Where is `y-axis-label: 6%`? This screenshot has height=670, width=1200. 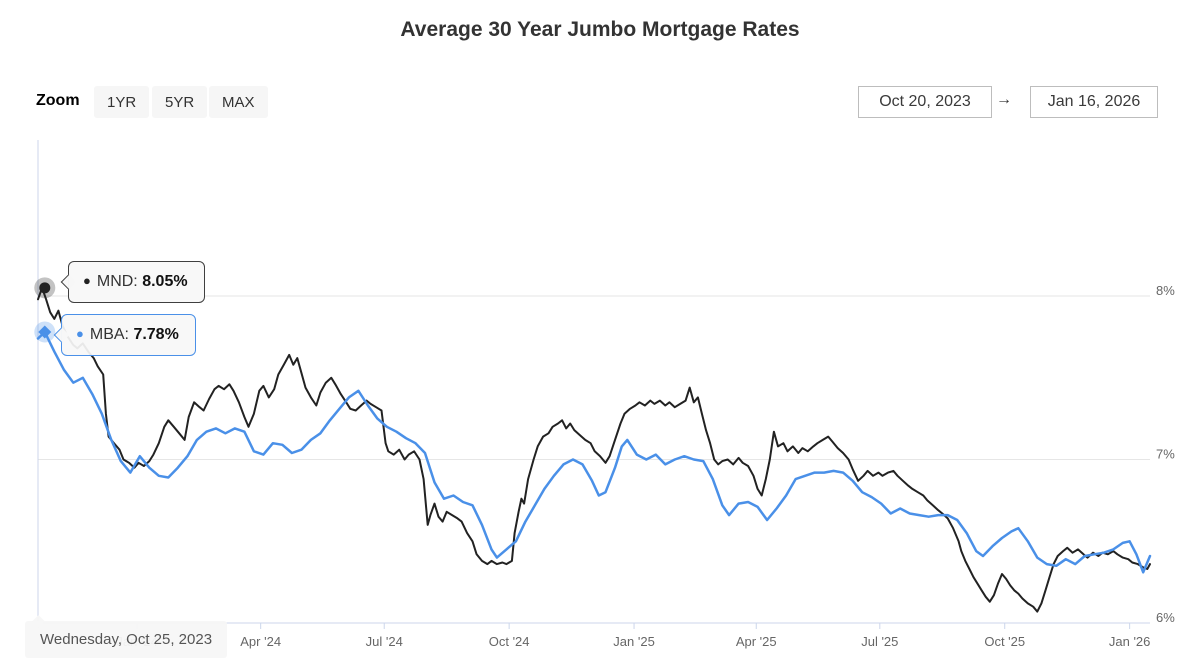 y-axis-label: 6% is located at coordinates (1165, 617).